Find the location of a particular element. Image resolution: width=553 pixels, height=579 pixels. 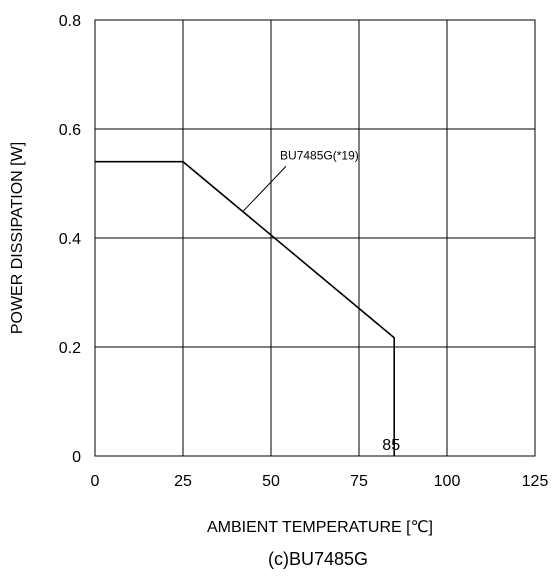

y-tick-label: 0 is located at coordinates (76, 457).